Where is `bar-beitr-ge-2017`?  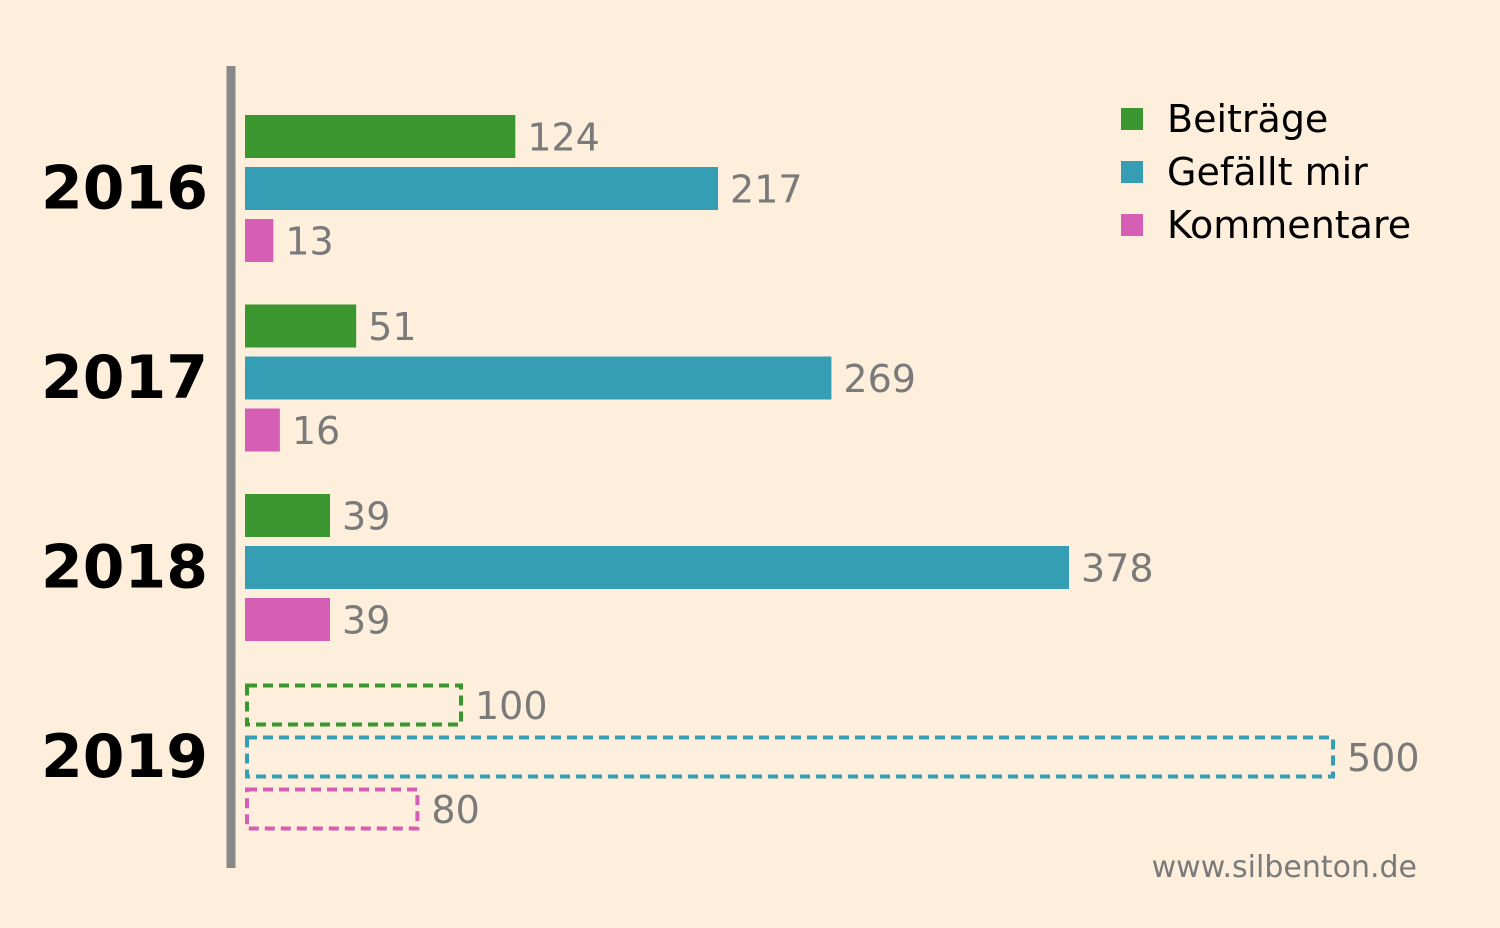 bar-beitr-ge-2017 is located at coordinates (301, 326).